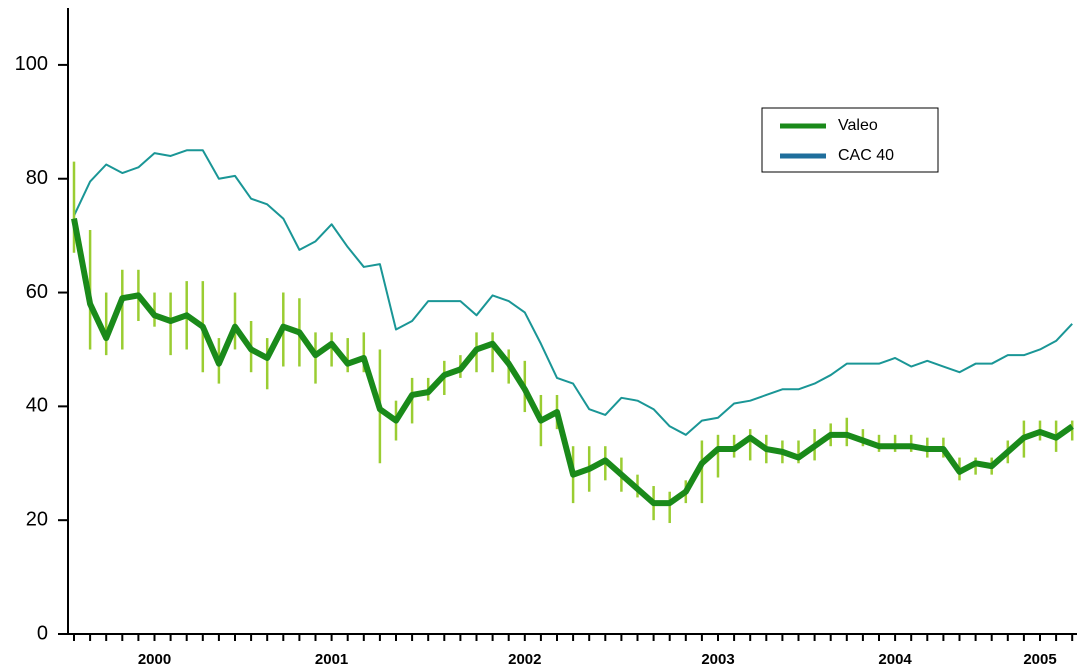 This screenshot has width=1077, height=672. Describe the element at coordinates (31, 64) in the screenshot. I see `y-tick-label: 100` at that location.